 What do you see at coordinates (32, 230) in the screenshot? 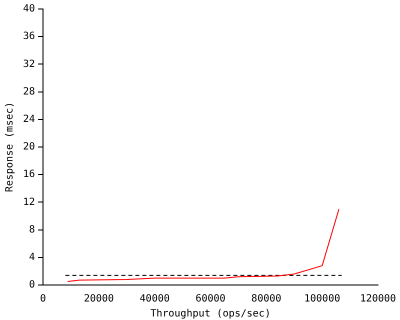
I see `y-tick-label: 8` at bounding box center [32, 230].